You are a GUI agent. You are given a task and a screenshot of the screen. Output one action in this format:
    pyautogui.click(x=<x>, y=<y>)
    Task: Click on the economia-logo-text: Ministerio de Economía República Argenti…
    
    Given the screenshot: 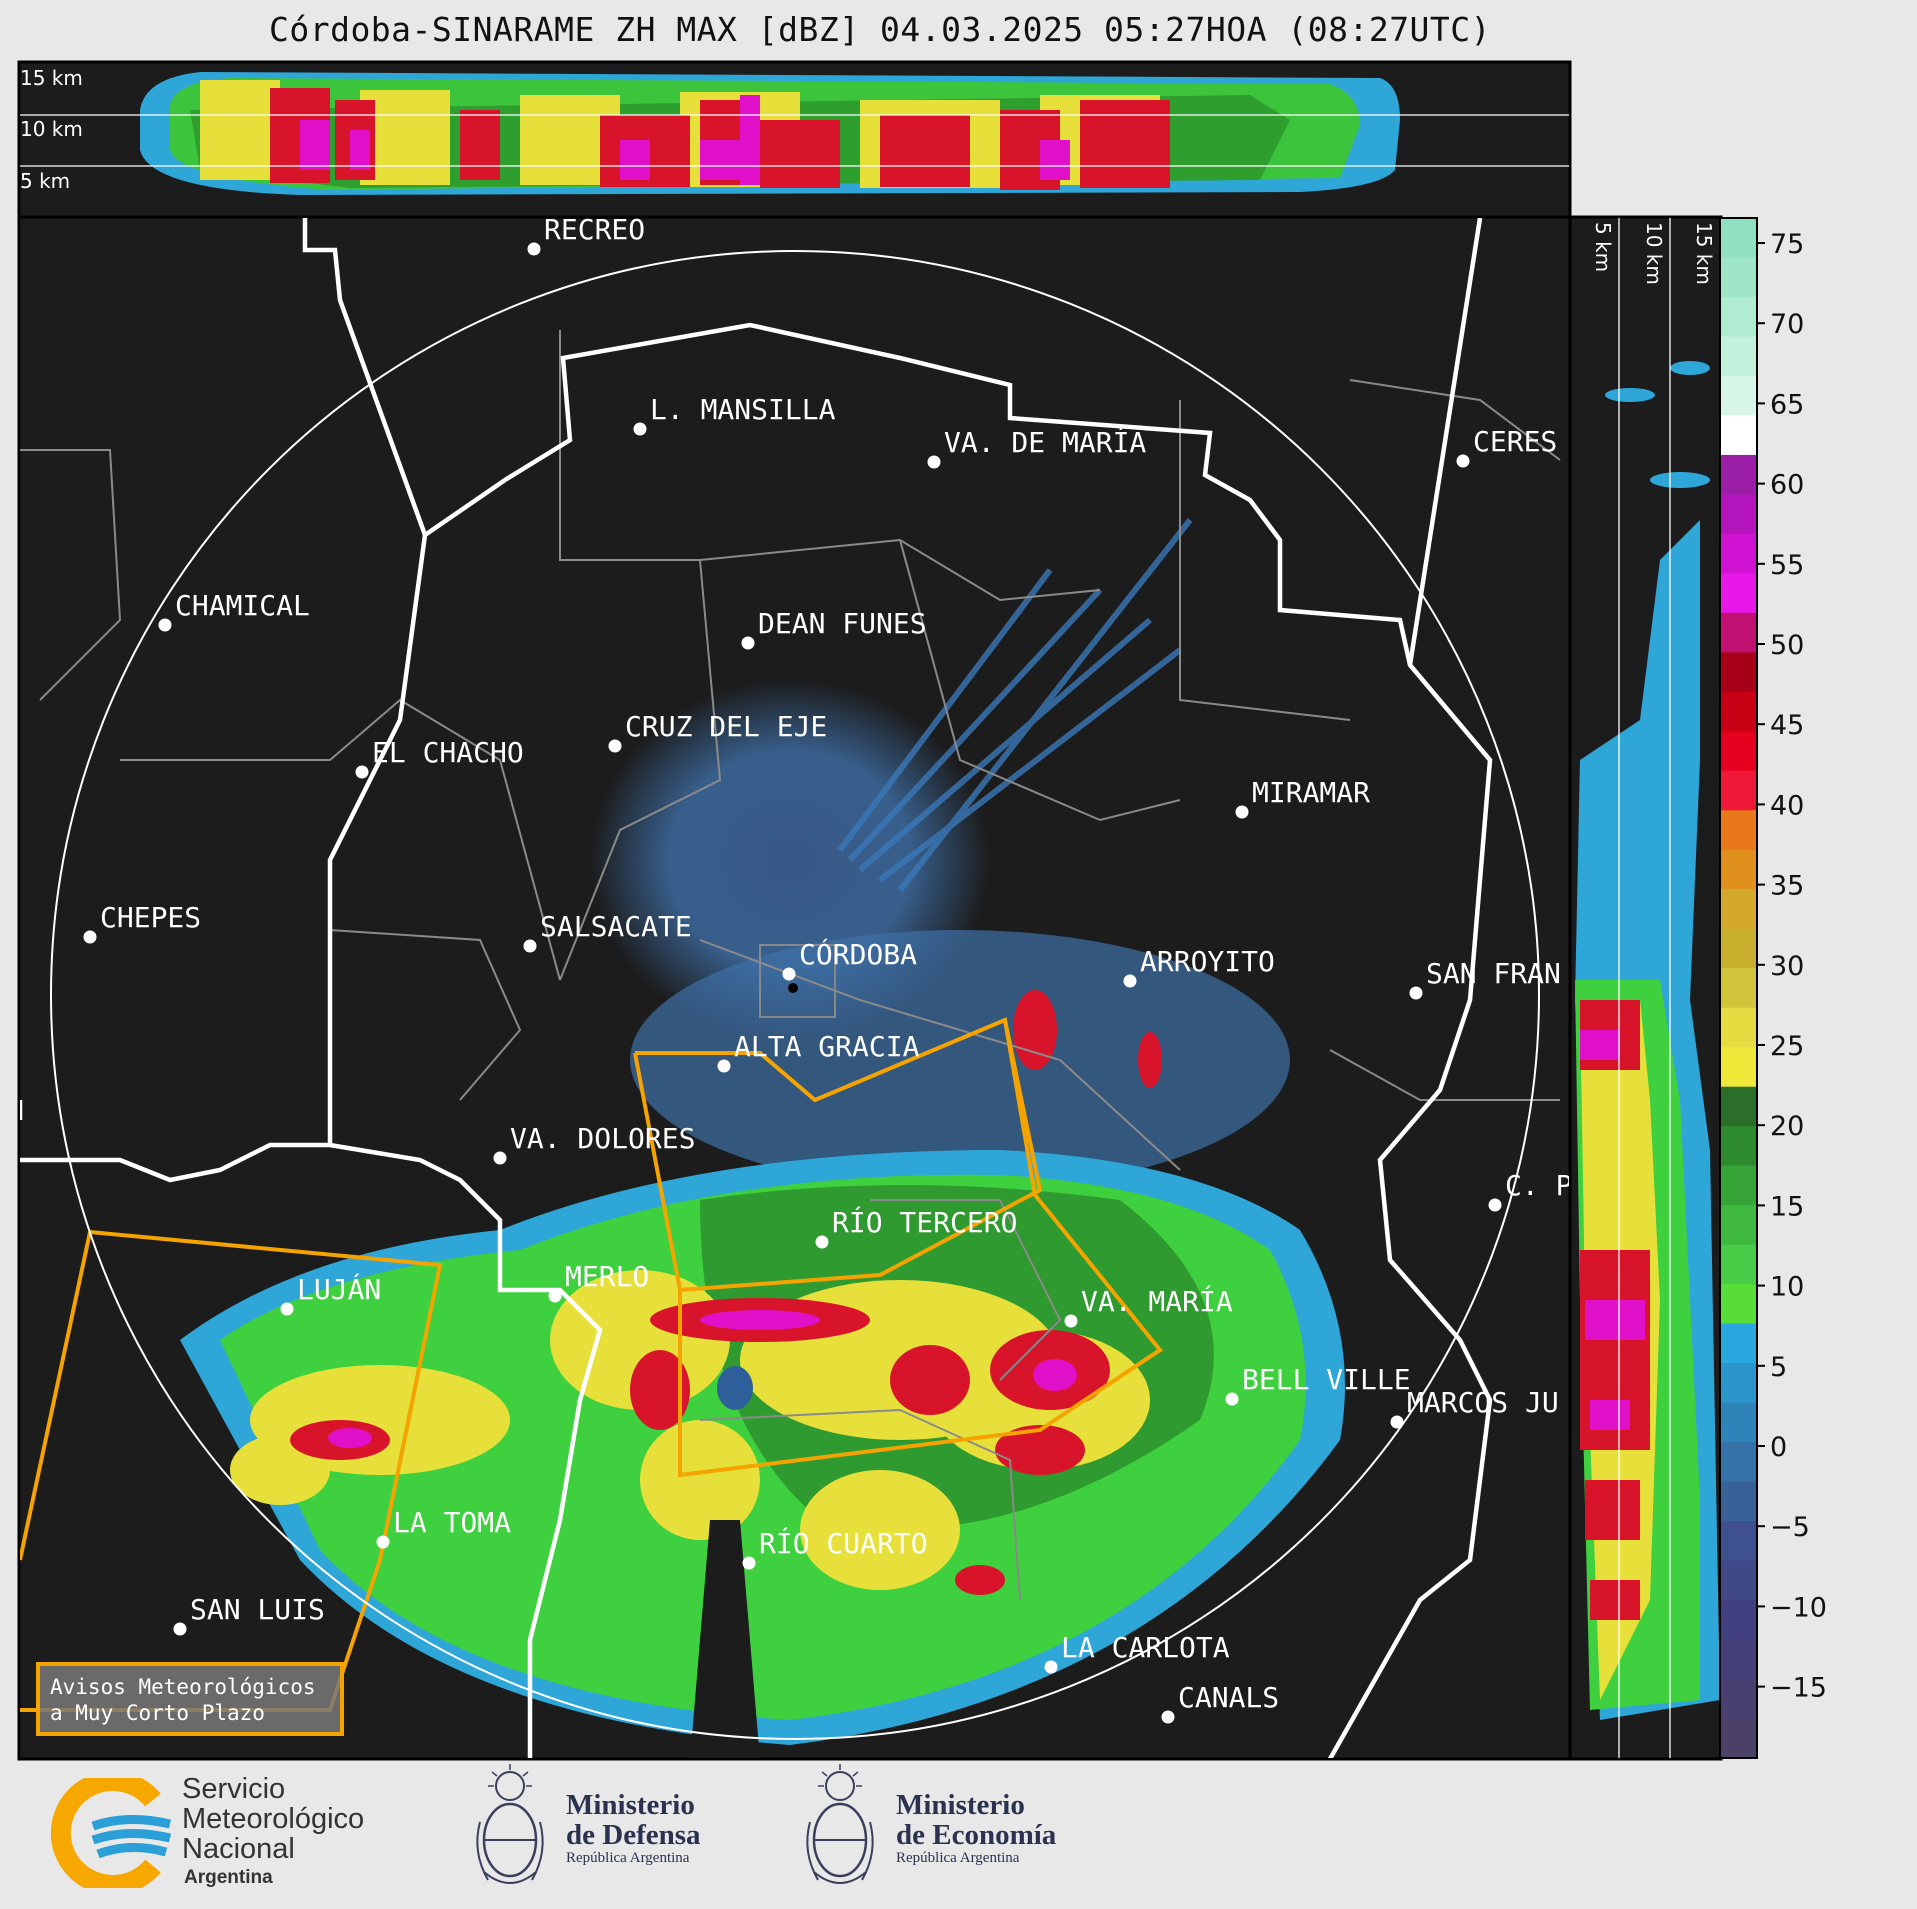 What is the action you would take?
    pyautogui.click(x=976, y=1828)
    